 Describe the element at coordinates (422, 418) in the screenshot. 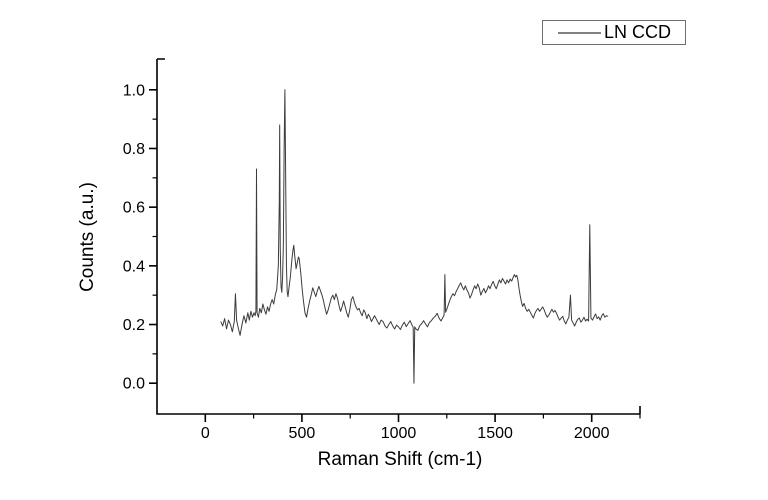

I see `x-axis-ticks` at that location.